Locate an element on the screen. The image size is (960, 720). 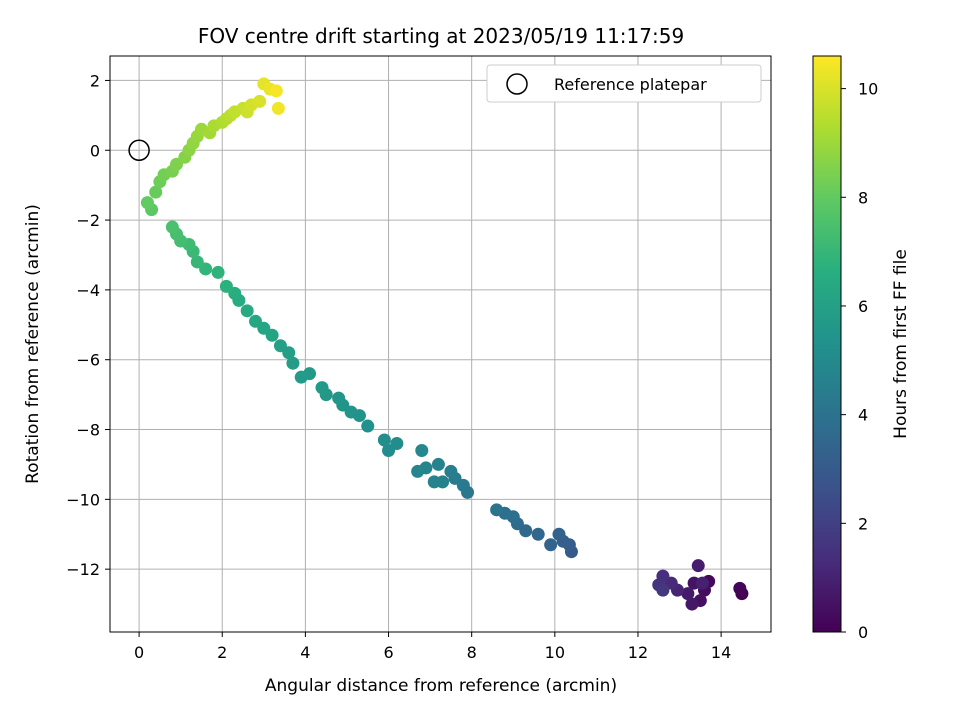
colorbar-tick-label: 6 is located at coordinates (863, 306).